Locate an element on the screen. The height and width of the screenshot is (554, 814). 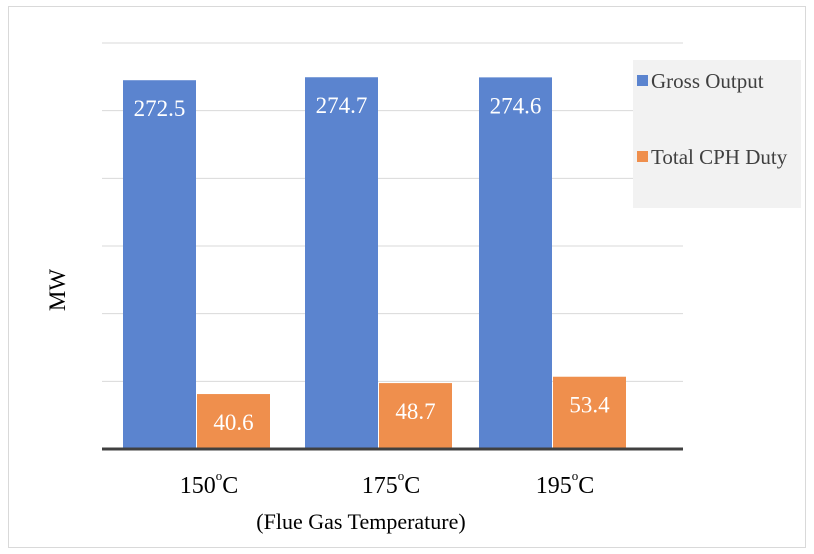
data-label: 272.5 is located at coordinates (160, 108).